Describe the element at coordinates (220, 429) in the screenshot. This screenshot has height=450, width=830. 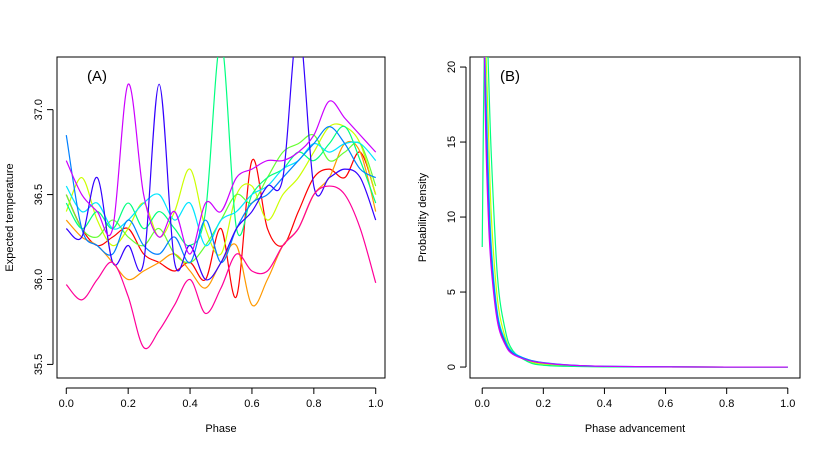
I see `x-axis-label: Phase` at that location.